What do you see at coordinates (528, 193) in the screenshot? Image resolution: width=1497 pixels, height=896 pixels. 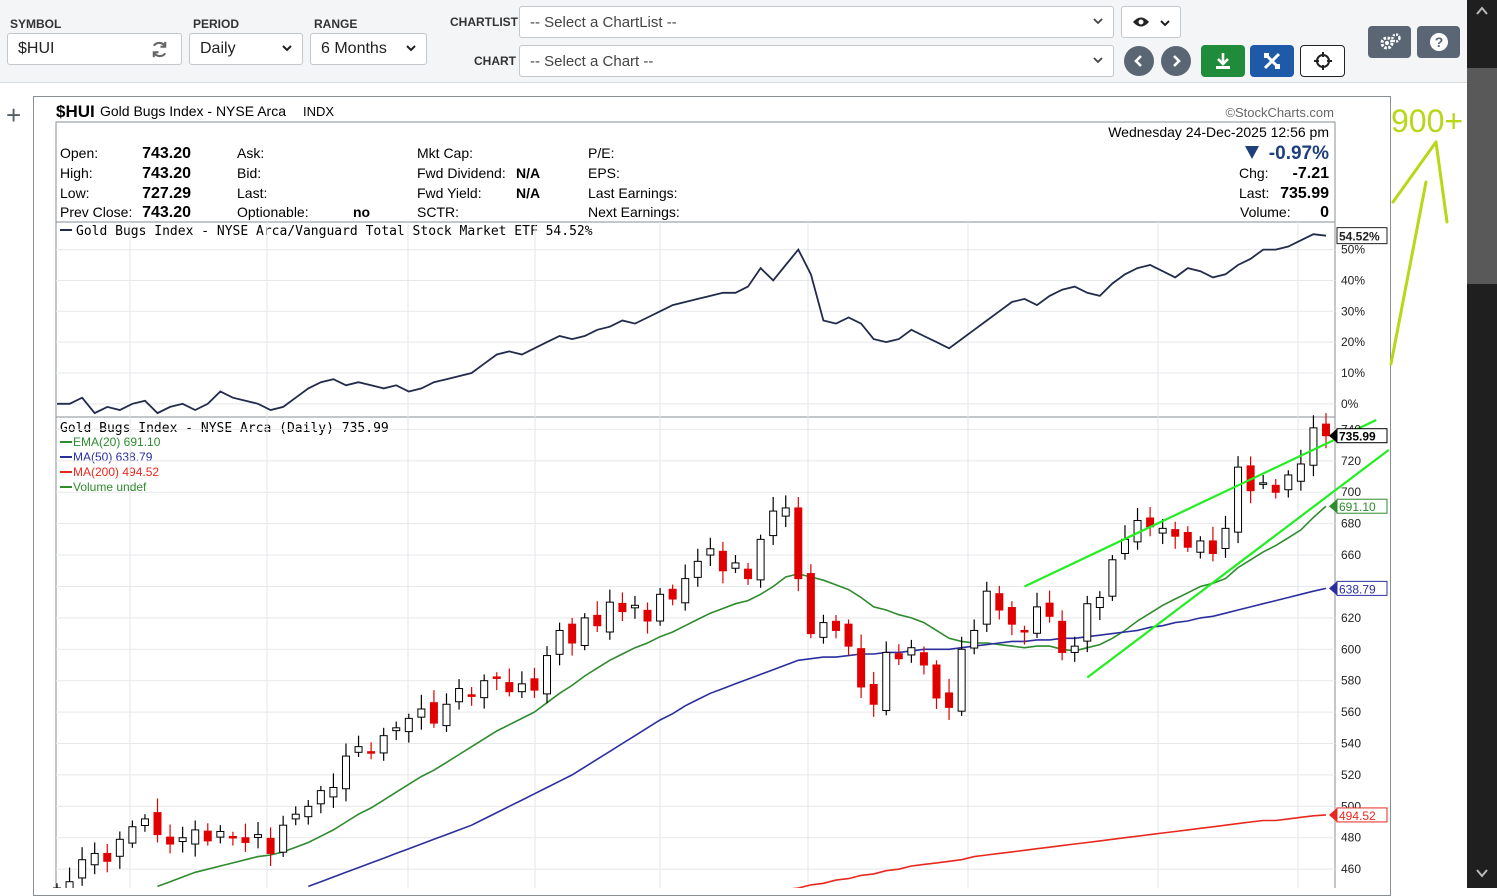 I see `fwd-yield-value: N/A` at bounding box center [528, 193].